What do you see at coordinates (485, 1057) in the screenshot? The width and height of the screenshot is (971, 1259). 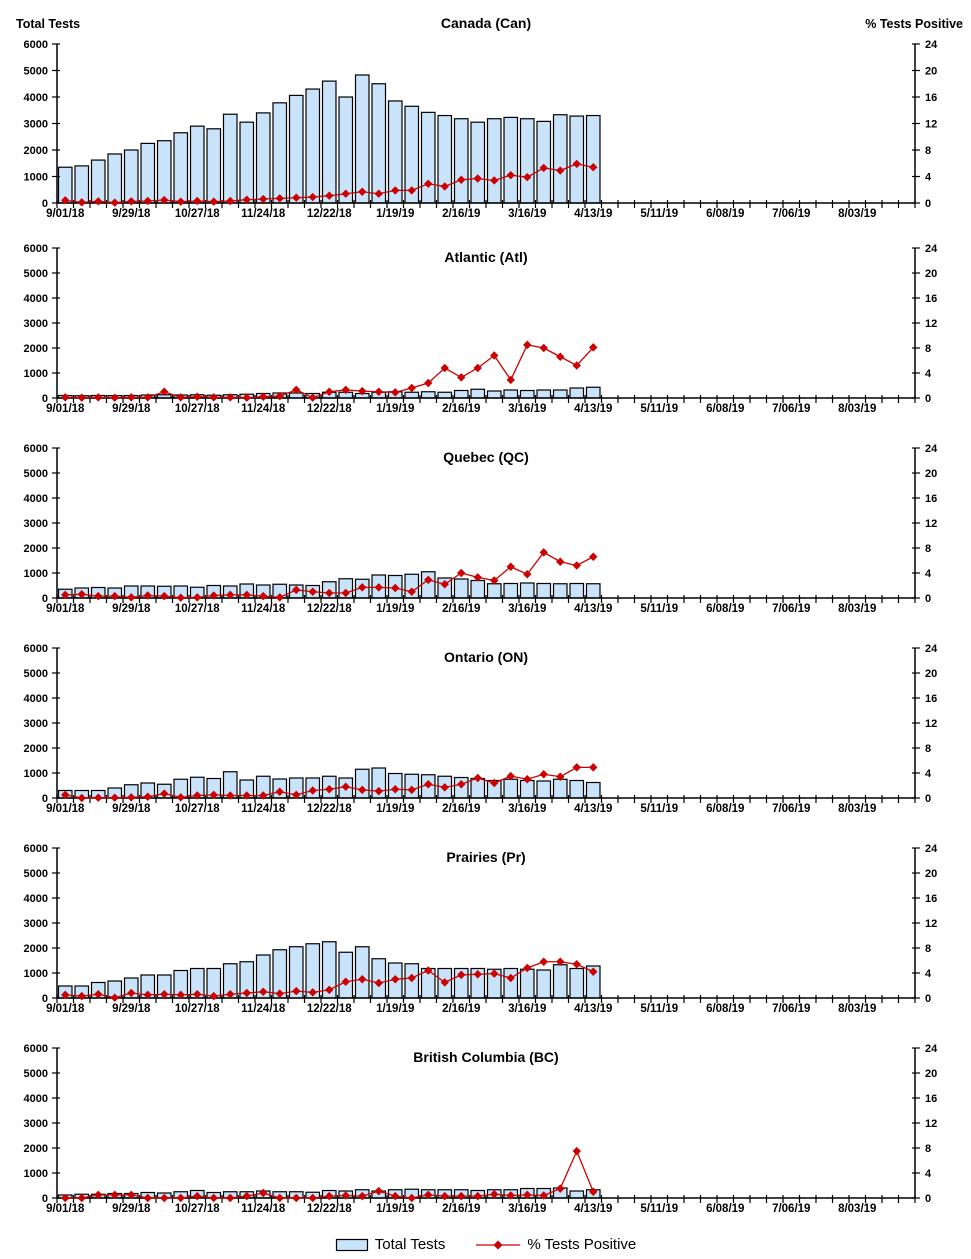 I see `chart-title: British Columbia (BC)` at bounding box center [485, 1057].